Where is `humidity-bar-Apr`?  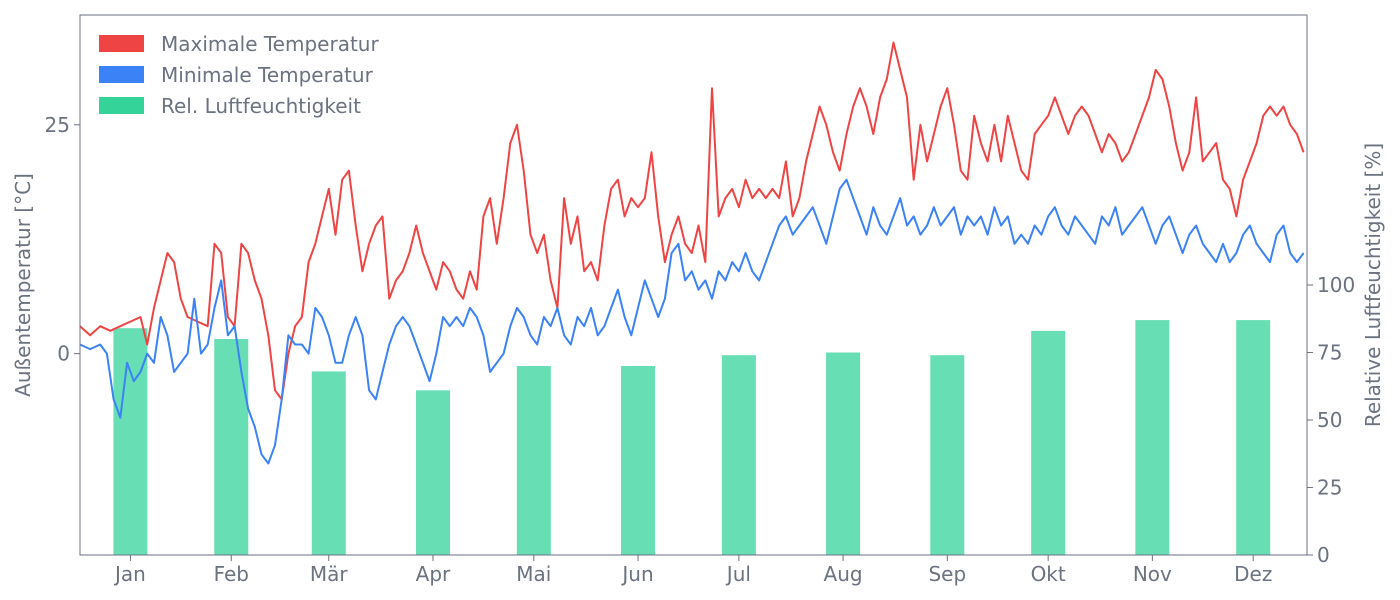 humidity-bar-Apr is located at coordinates (432, 472).